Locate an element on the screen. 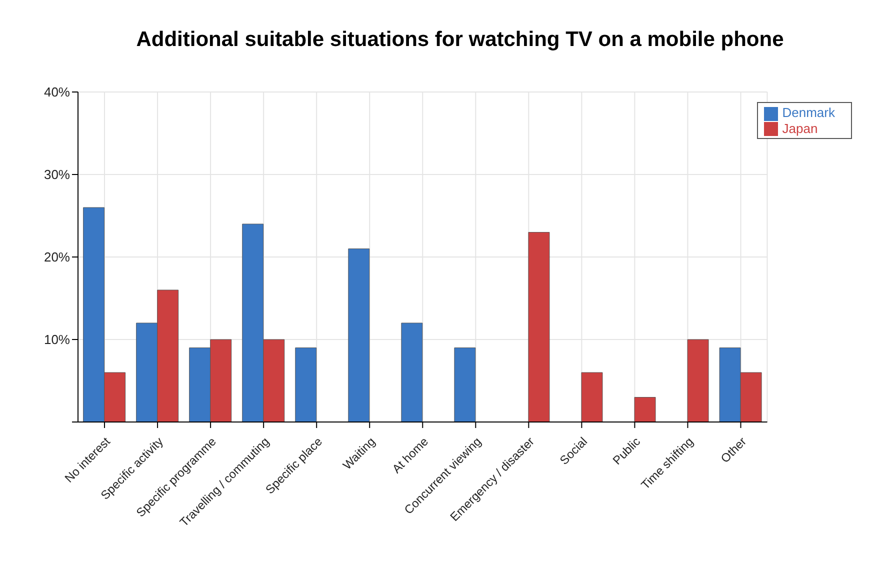 The image size is (880, 581). legend-label: Denmark is located at coordinates (808, 112).